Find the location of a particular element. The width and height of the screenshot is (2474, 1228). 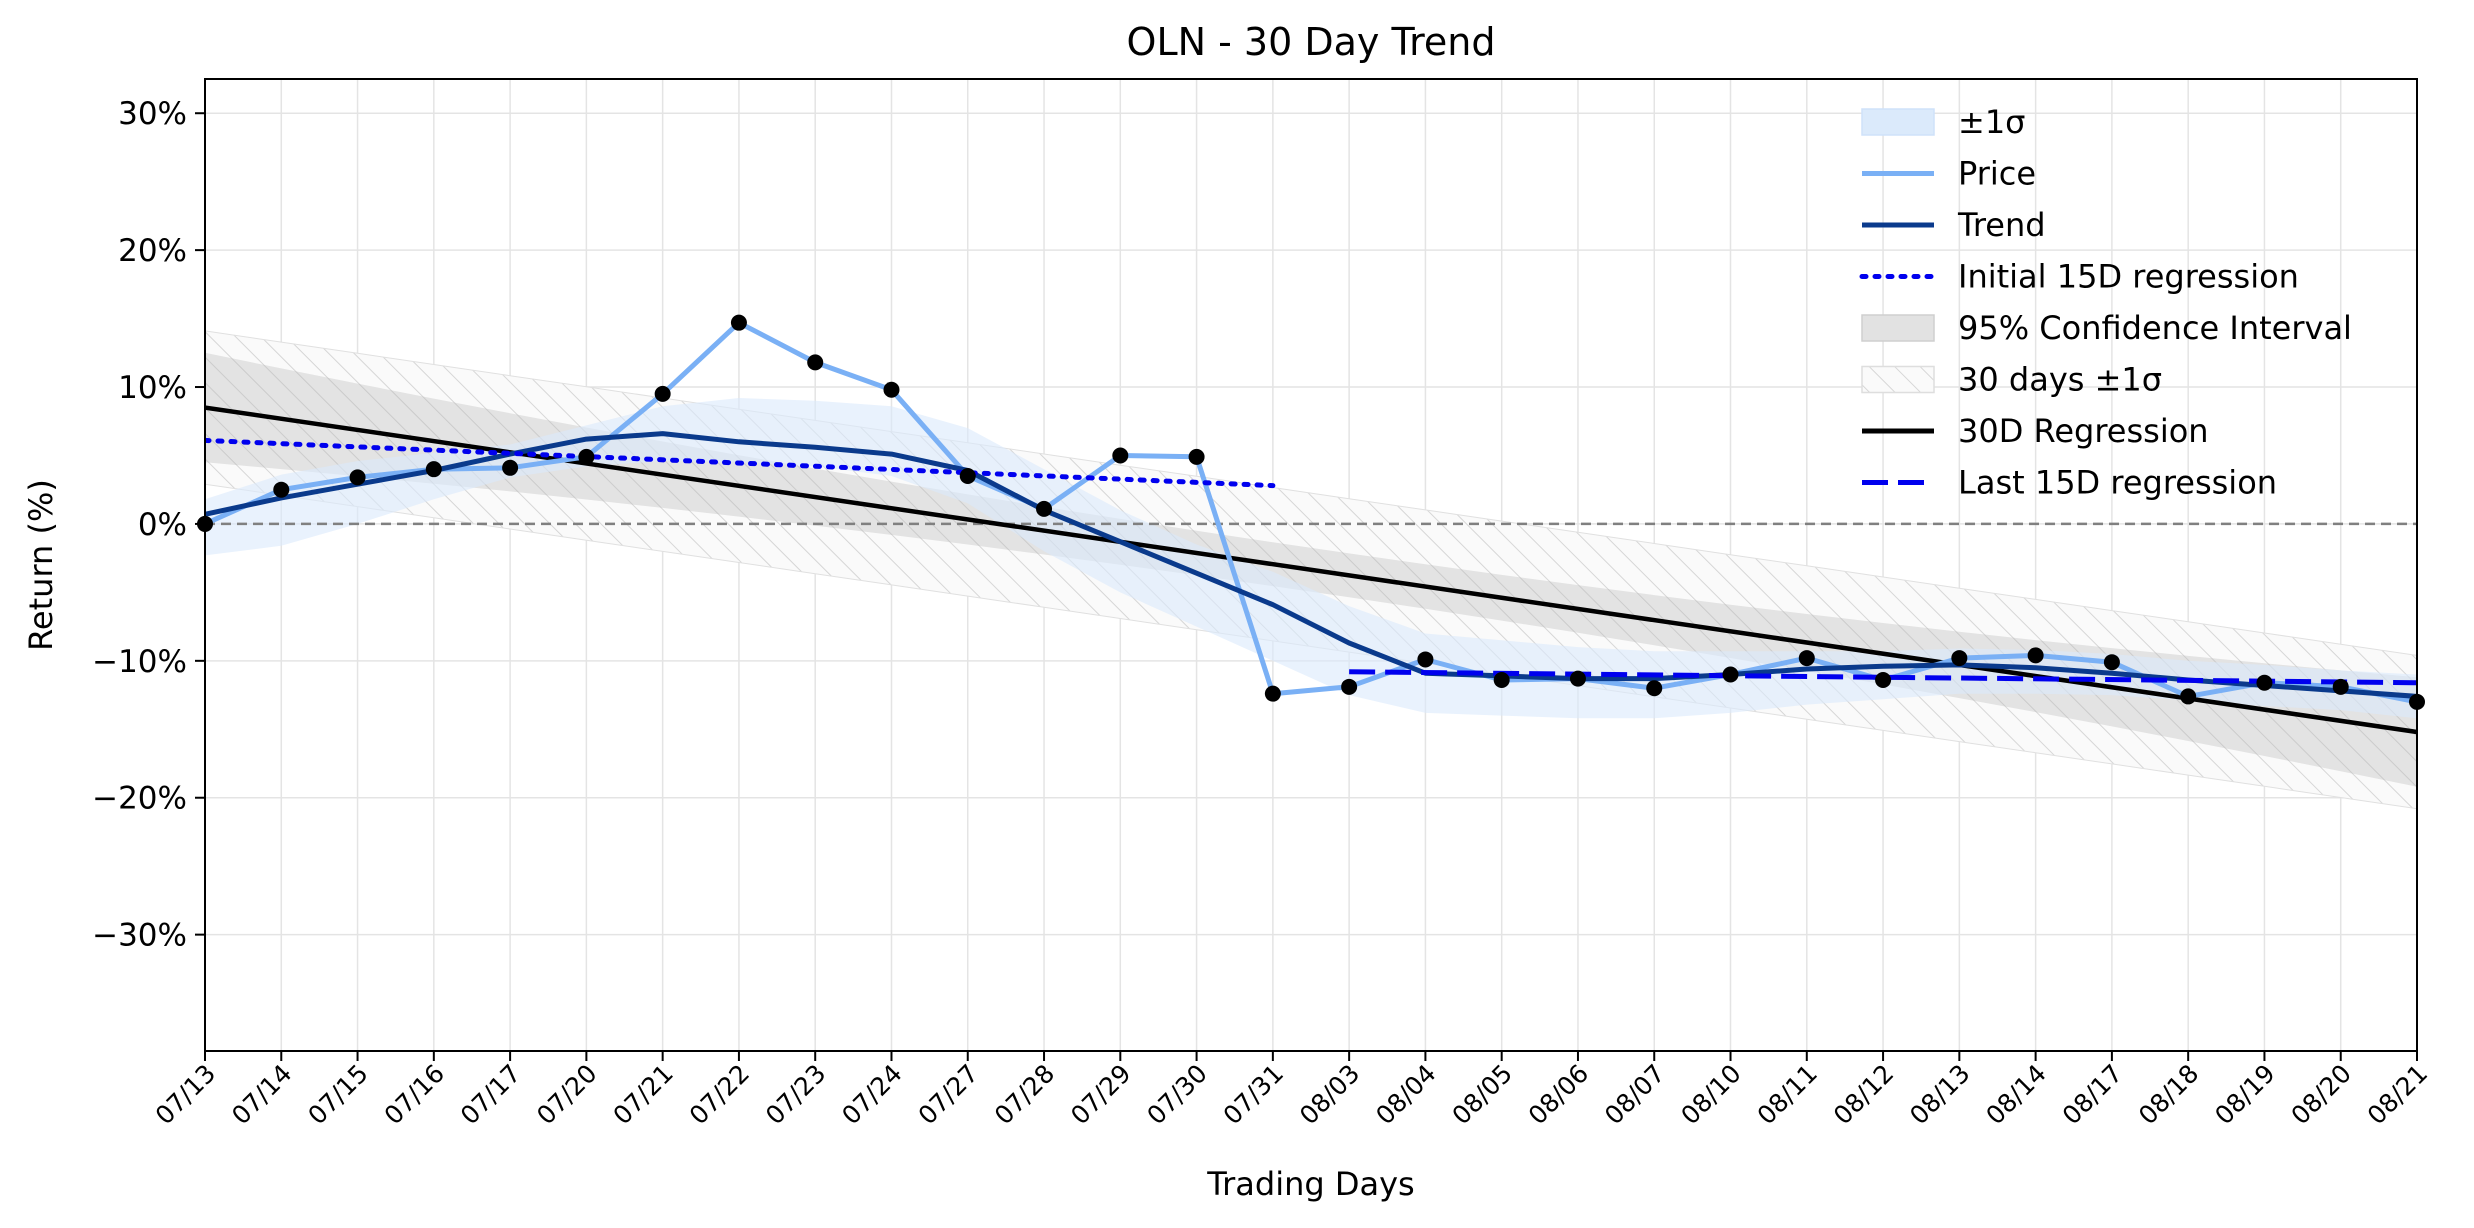

legend-trend-label: Trend is located at coordinates (2001, 225).